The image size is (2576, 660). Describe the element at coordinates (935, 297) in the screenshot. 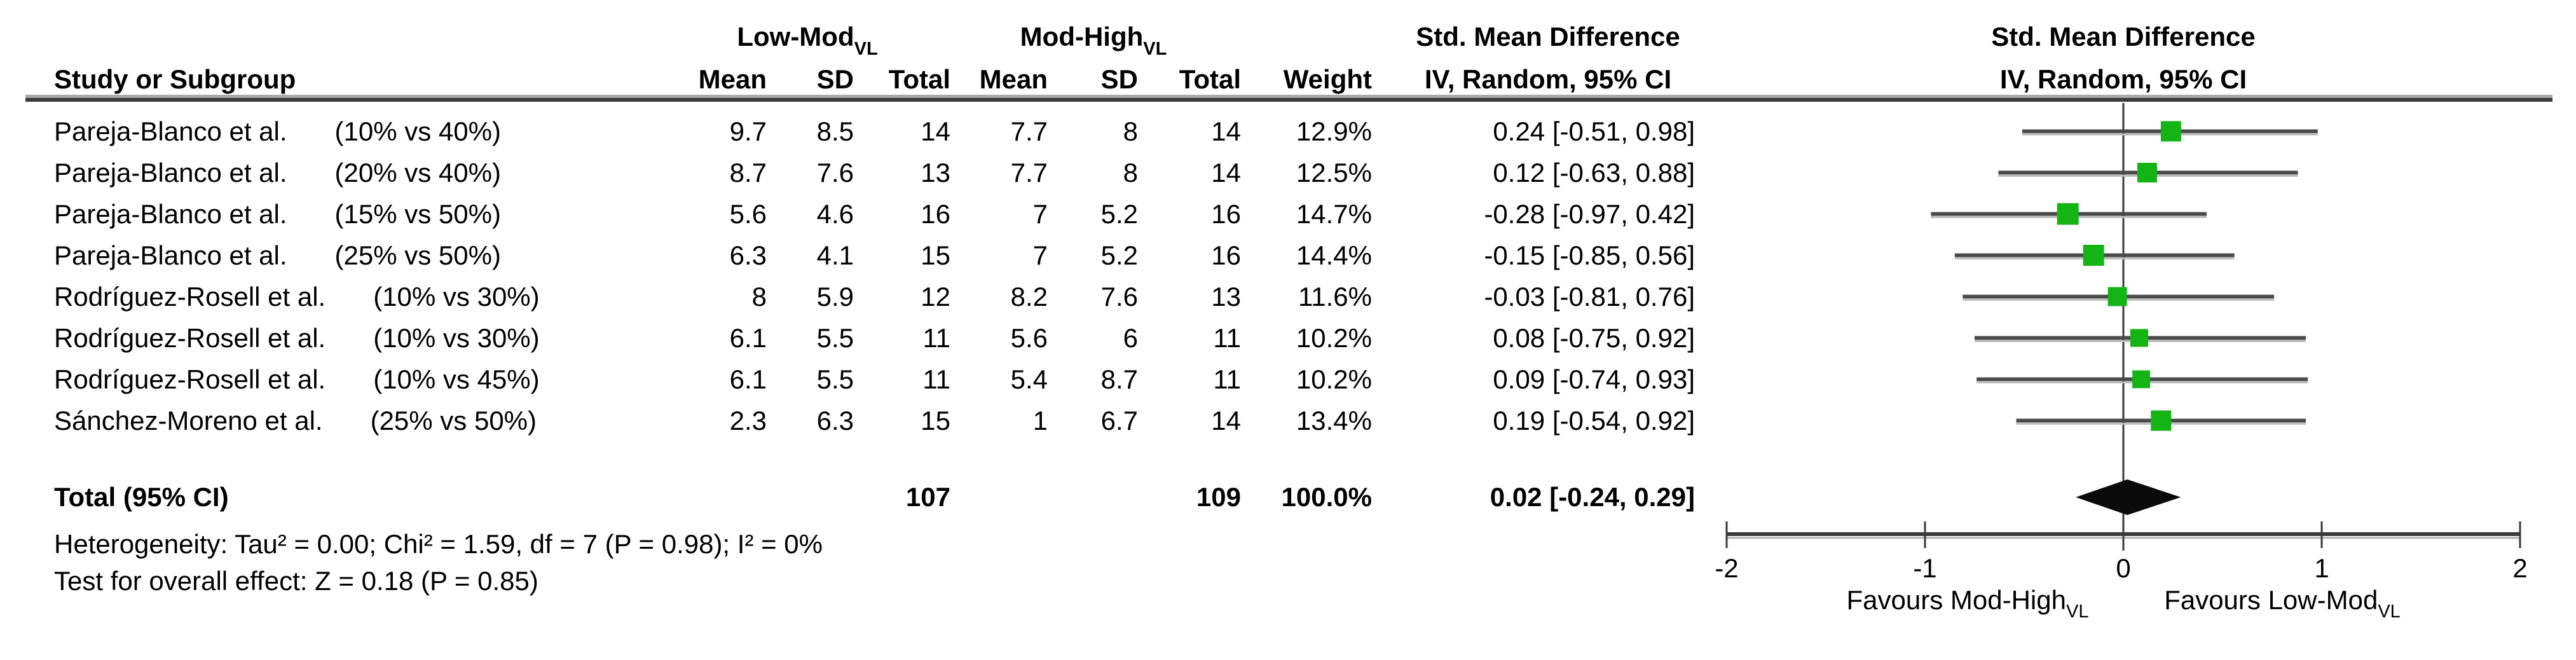

I see `total1-value: 12` at that location.